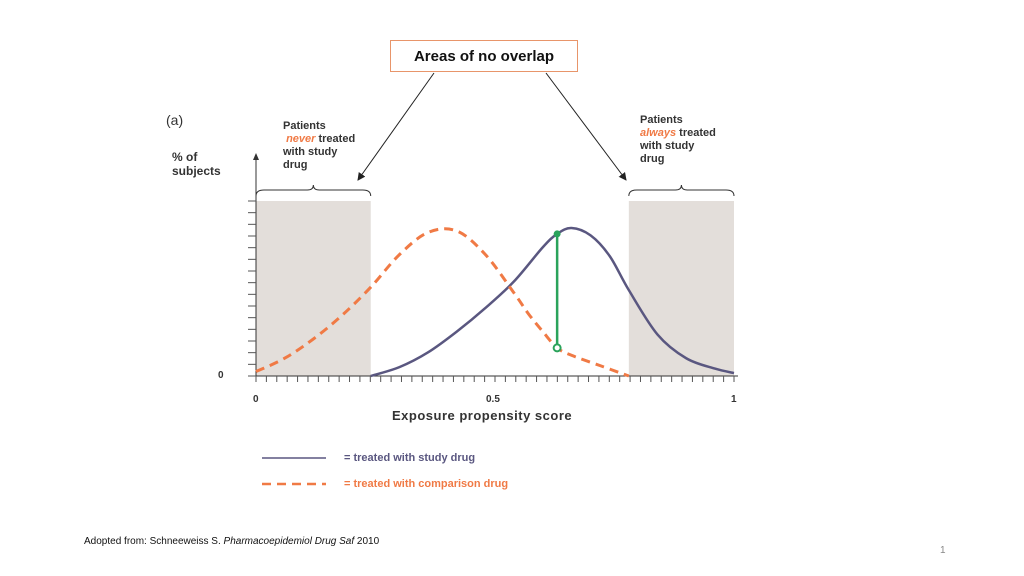 This screenshot has width=1024, height=576. Describe the element at coordinates (484, 56) in the screenshot. I see `areas-no-overlap-callout: Areas of no overlap` at that location.